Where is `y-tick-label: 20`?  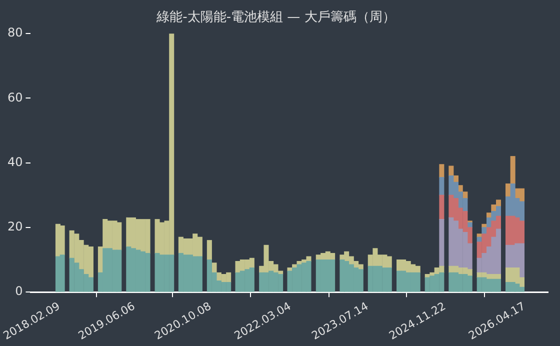
y-tick-label: 20 is located at coordinates (15, 227).